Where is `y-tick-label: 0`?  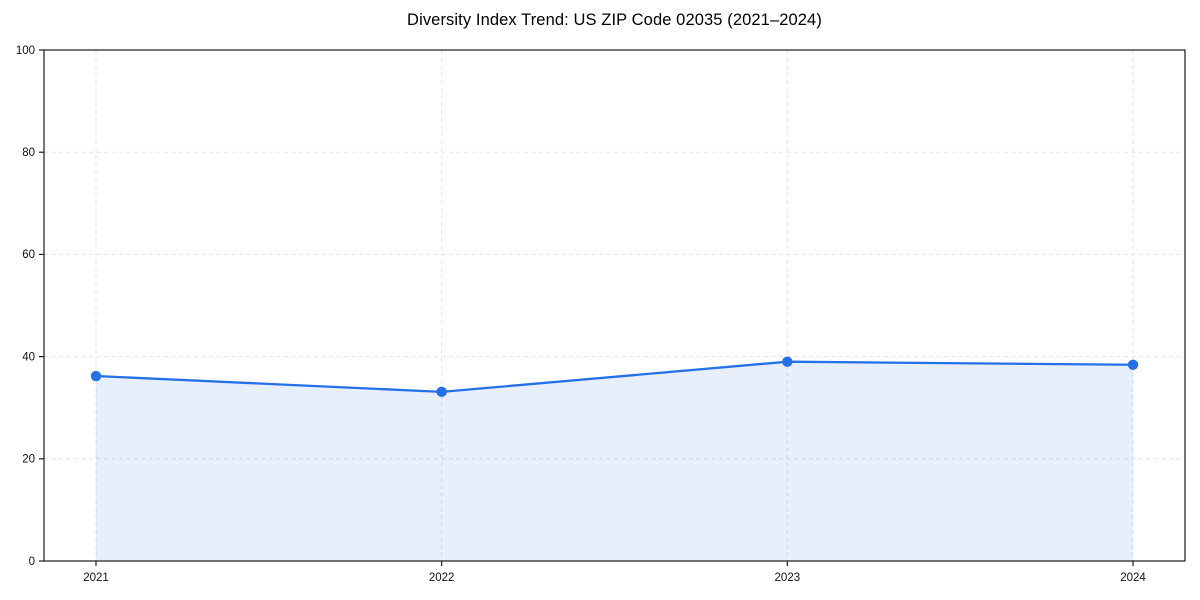 y-tick-label: 0 is located at coordinates (32, 562).